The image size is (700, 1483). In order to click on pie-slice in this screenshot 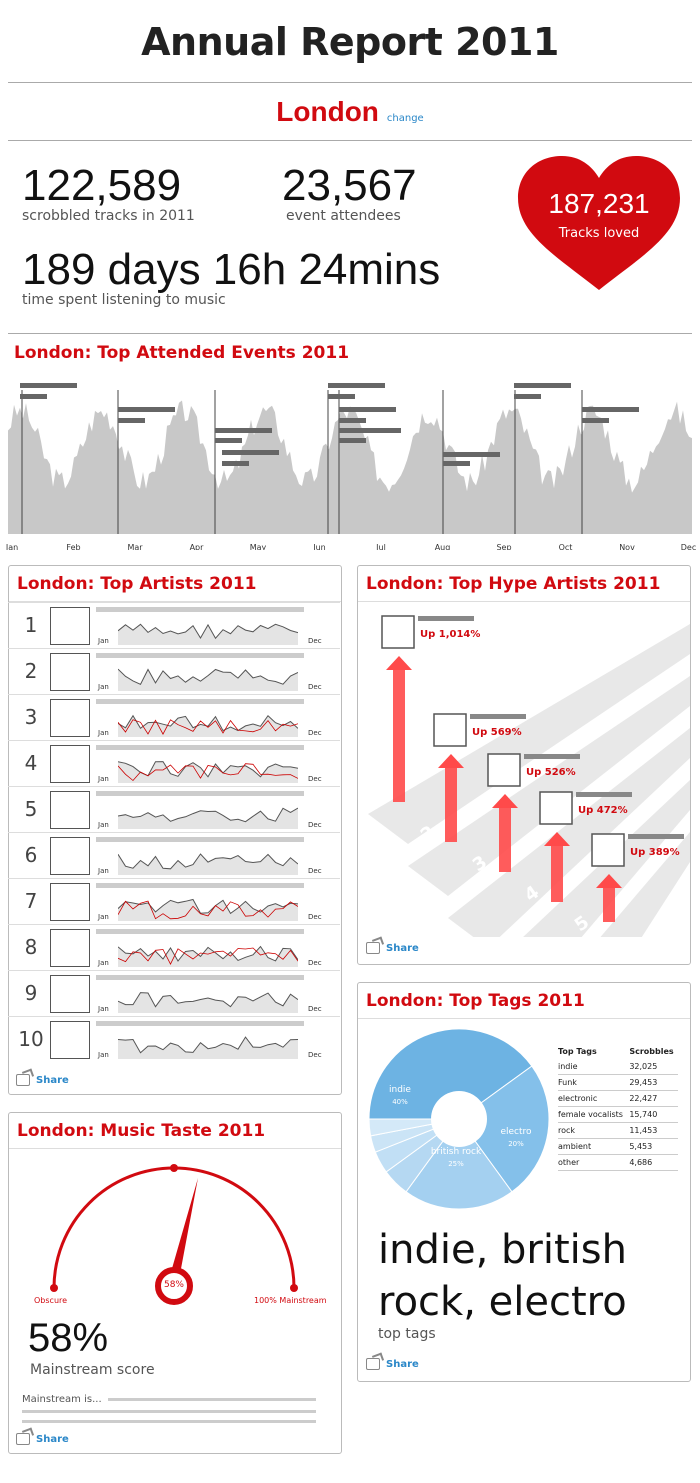, I will do `click(450, 1074)`.